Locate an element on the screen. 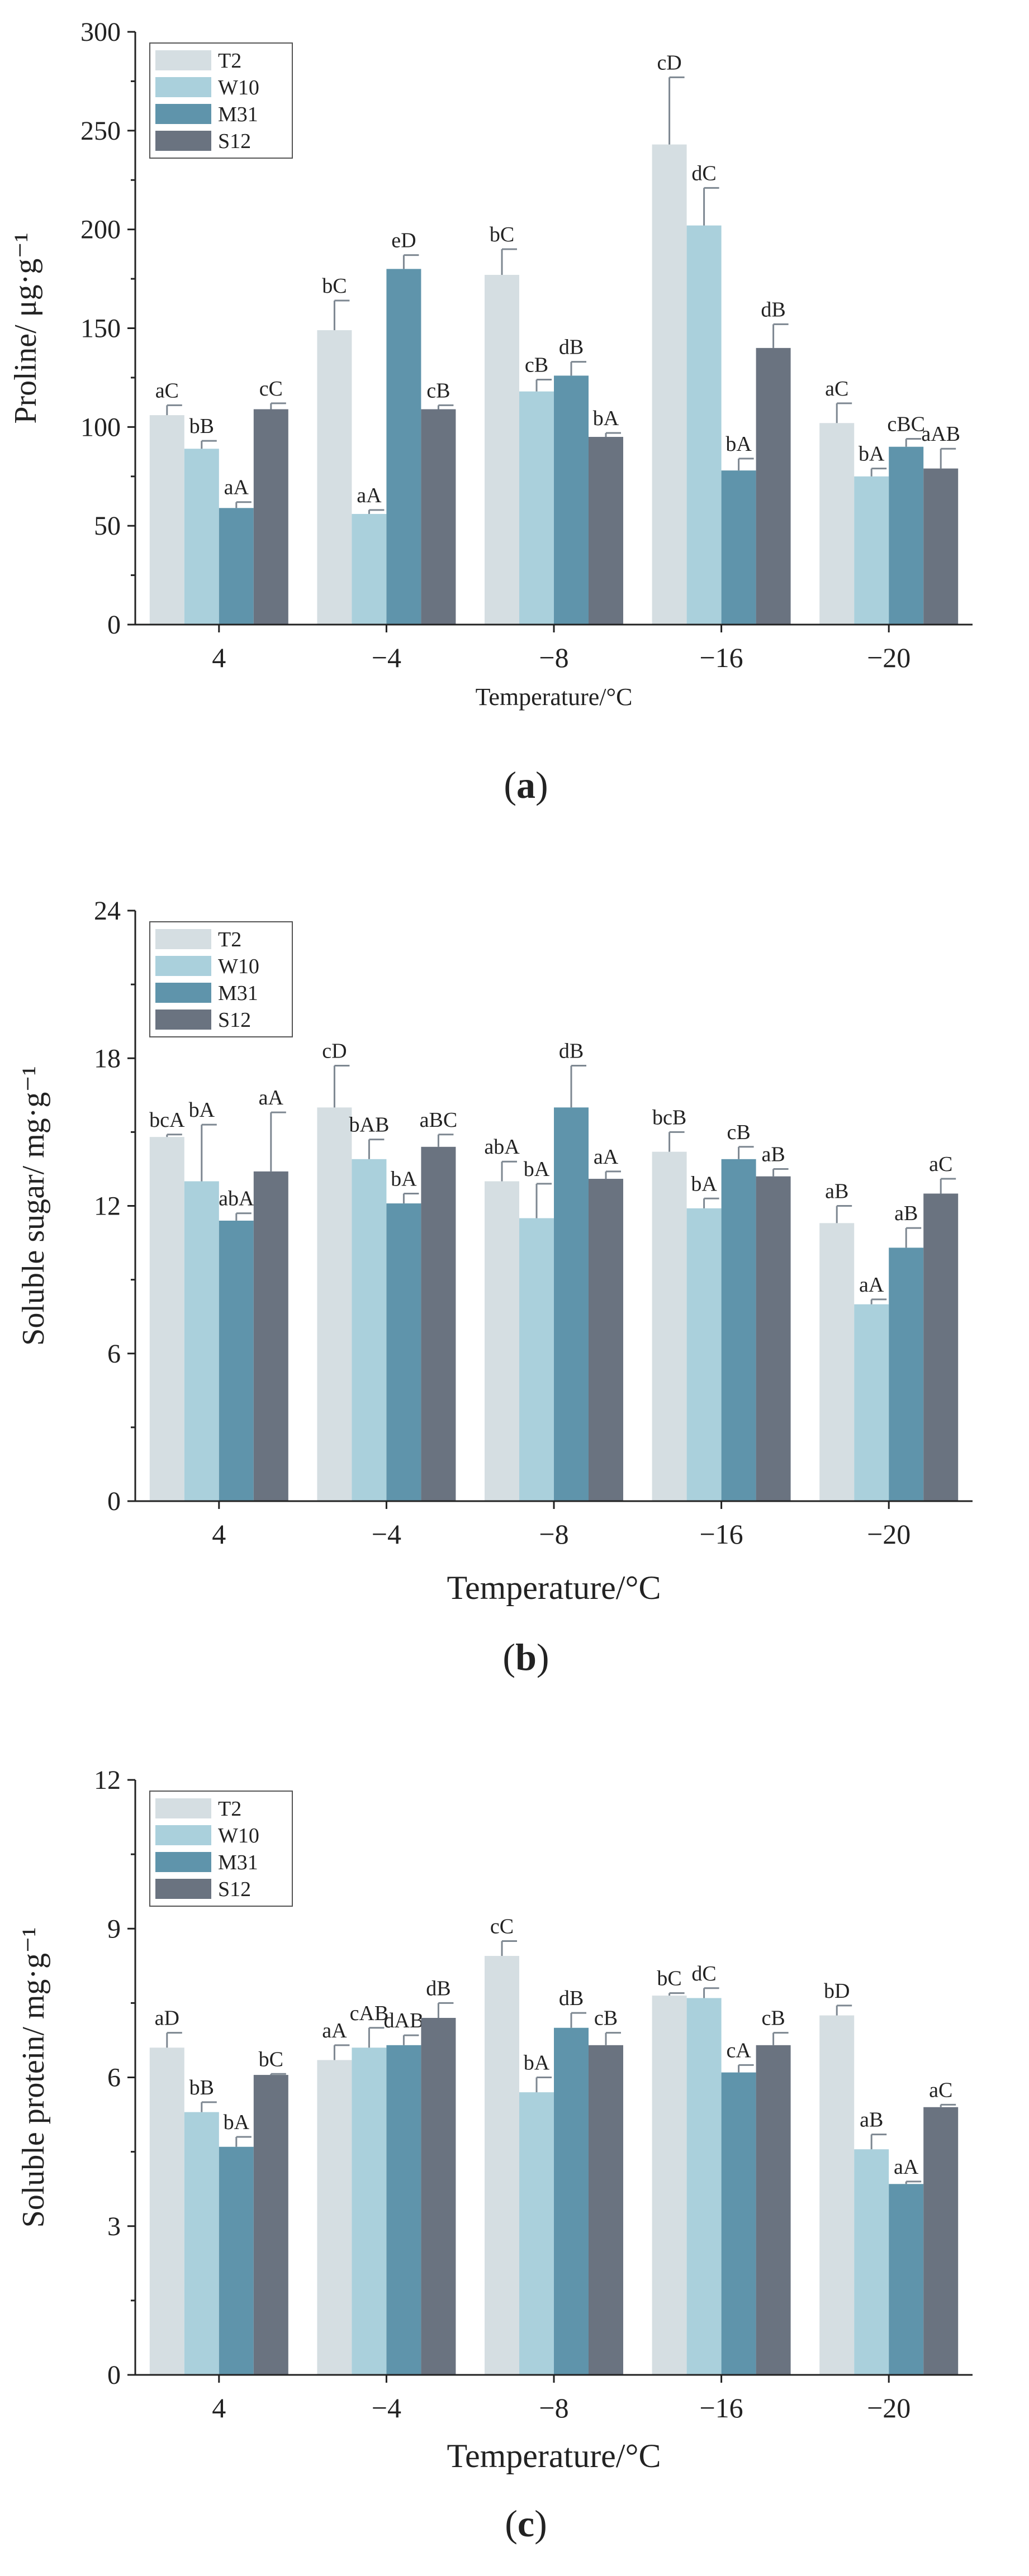 The image size is (1029, 2576). significance-letter-M31-0: abA is located at coordinates (236, 1199).